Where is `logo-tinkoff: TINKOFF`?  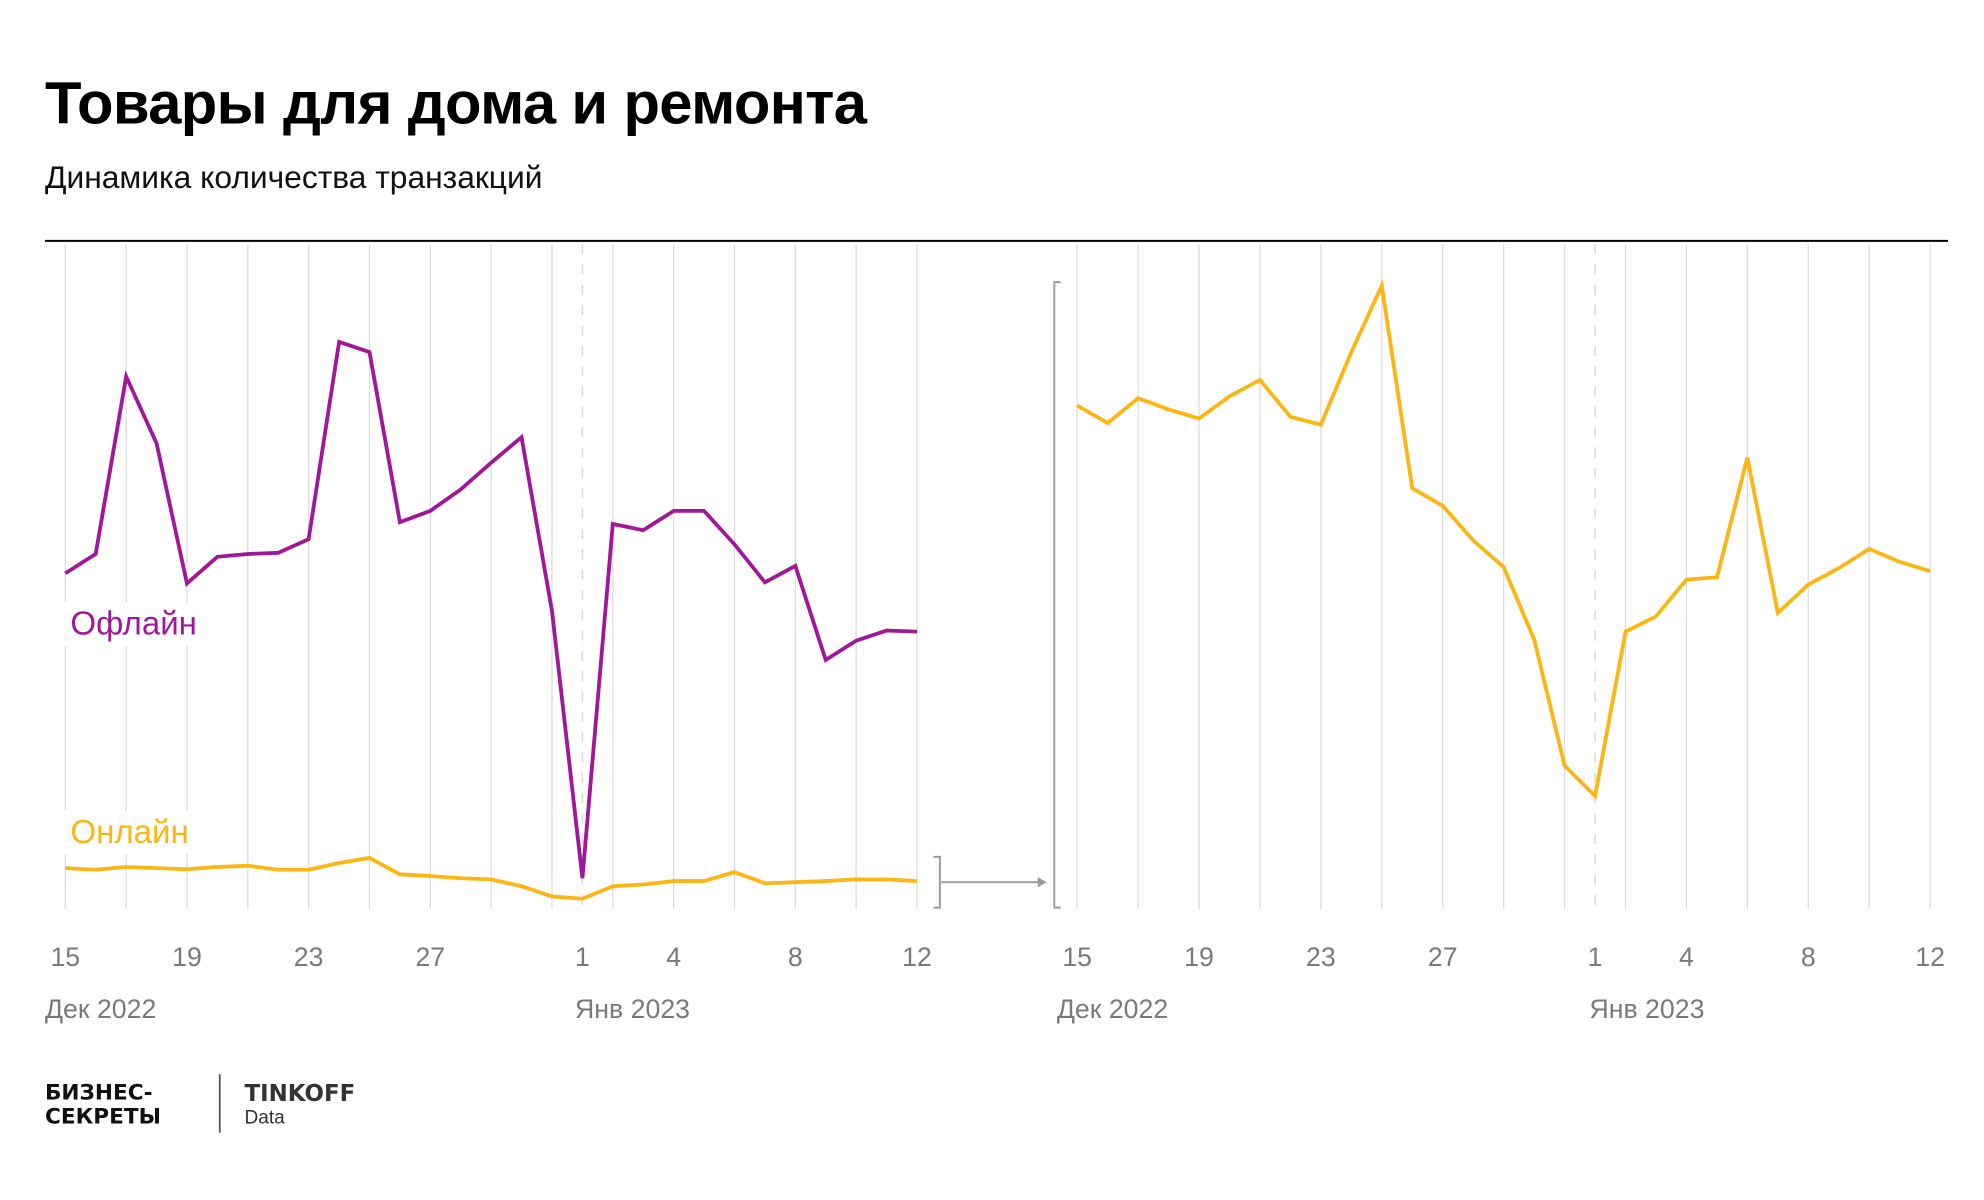 logo-tinkoff: TINKOFF is located at coordinates (300, 1094).